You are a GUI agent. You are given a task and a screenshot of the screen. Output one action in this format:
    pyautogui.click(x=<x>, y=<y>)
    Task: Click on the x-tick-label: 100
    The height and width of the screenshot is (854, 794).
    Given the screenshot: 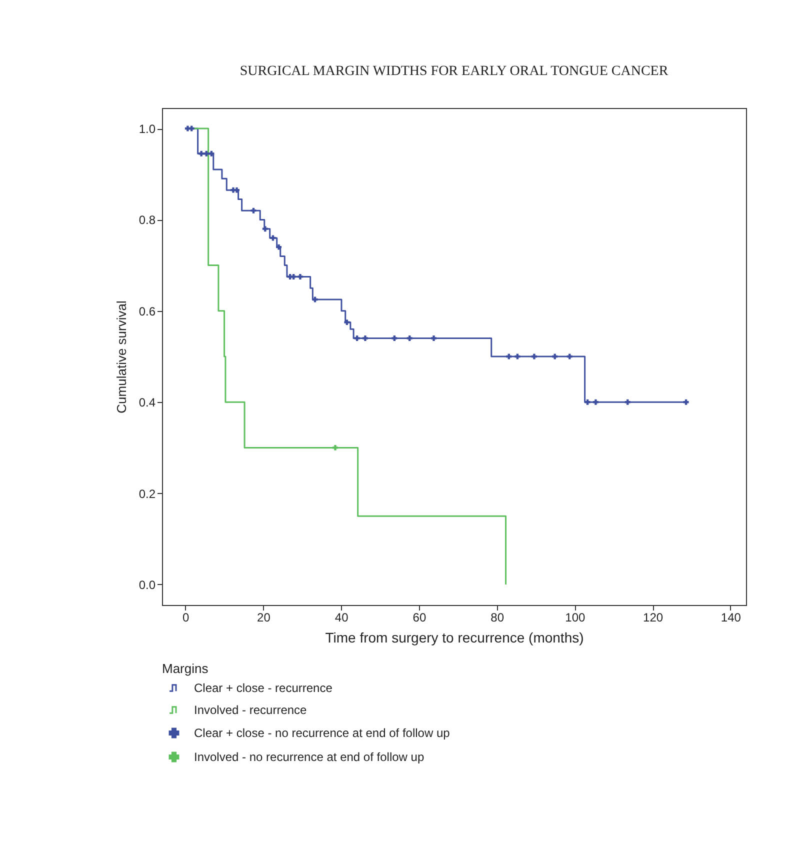 What is the action you would take?
    pyautogui.click(x=575, y=617)
    